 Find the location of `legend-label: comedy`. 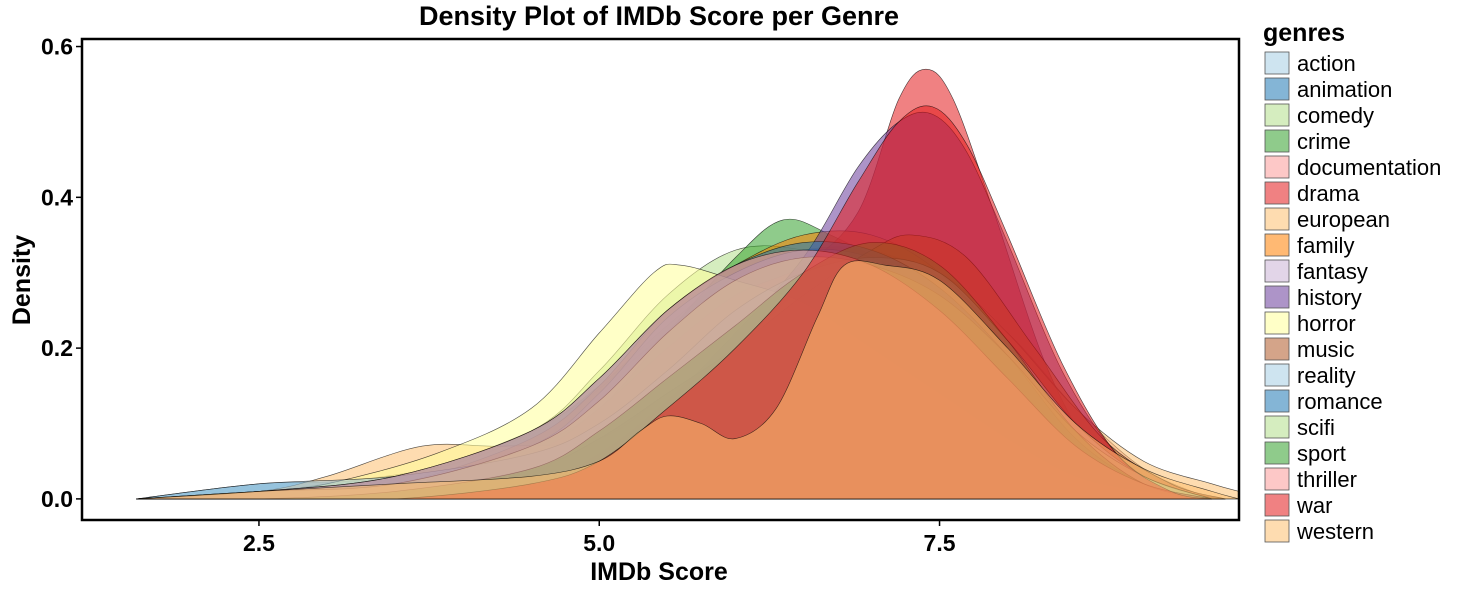

legend-label: comedy is located at coordinates (1335, 115).